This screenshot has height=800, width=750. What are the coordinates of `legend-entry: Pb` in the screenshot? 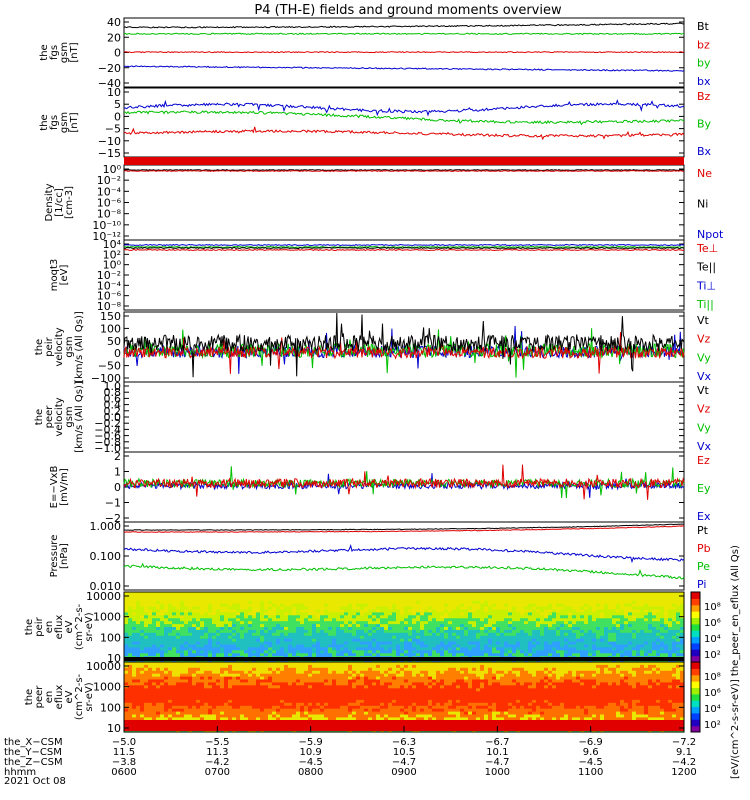 It's located at (704, 548).